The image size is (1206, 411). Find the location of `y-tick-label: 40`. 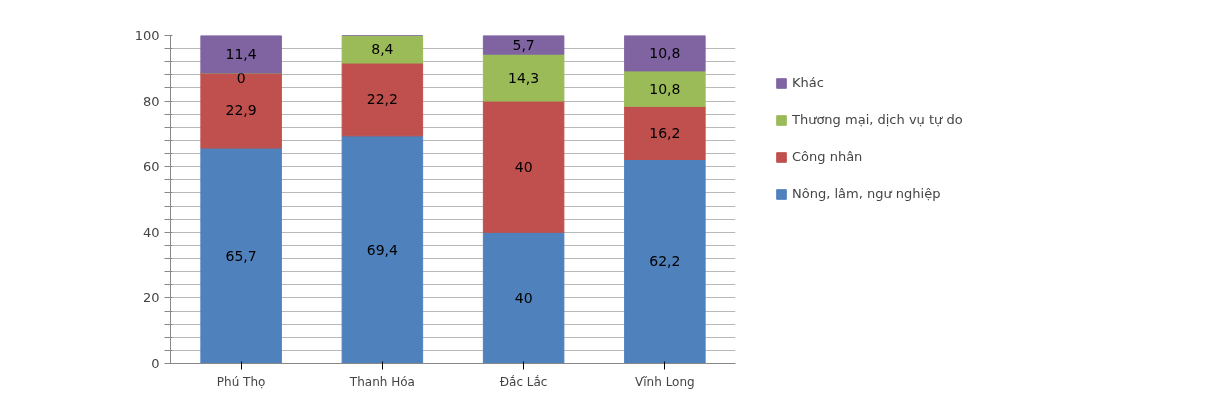

y-tick-label: 40 is located at coordinates (151, 232).